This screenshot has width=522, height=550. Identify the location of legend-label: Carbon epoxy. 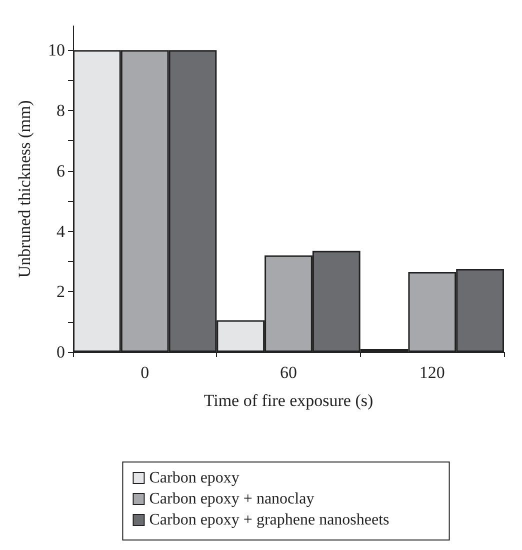
(194, 478).